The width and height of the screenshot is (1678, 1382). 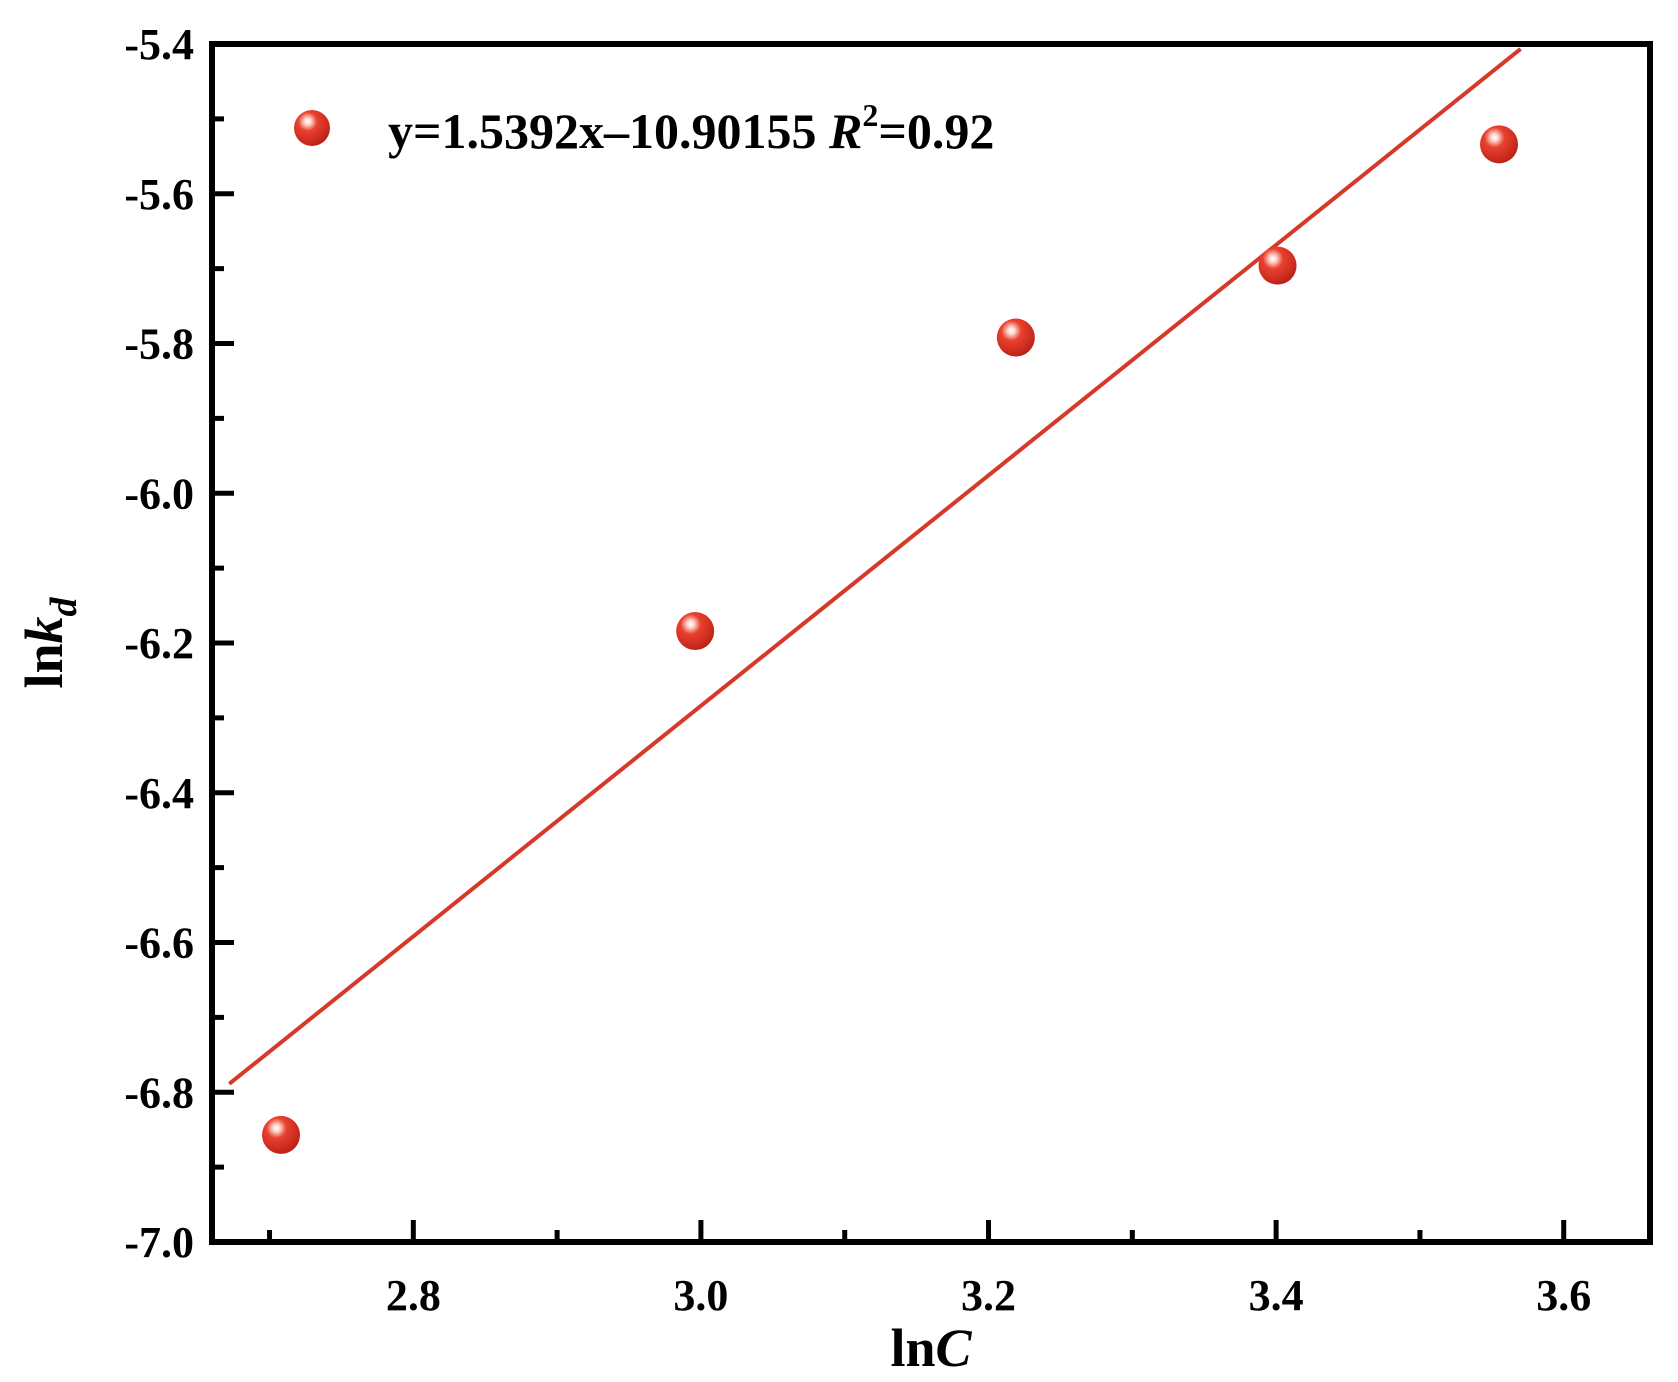 I want to click on x-axis-title-var: C, so click(x=954, y=1348).